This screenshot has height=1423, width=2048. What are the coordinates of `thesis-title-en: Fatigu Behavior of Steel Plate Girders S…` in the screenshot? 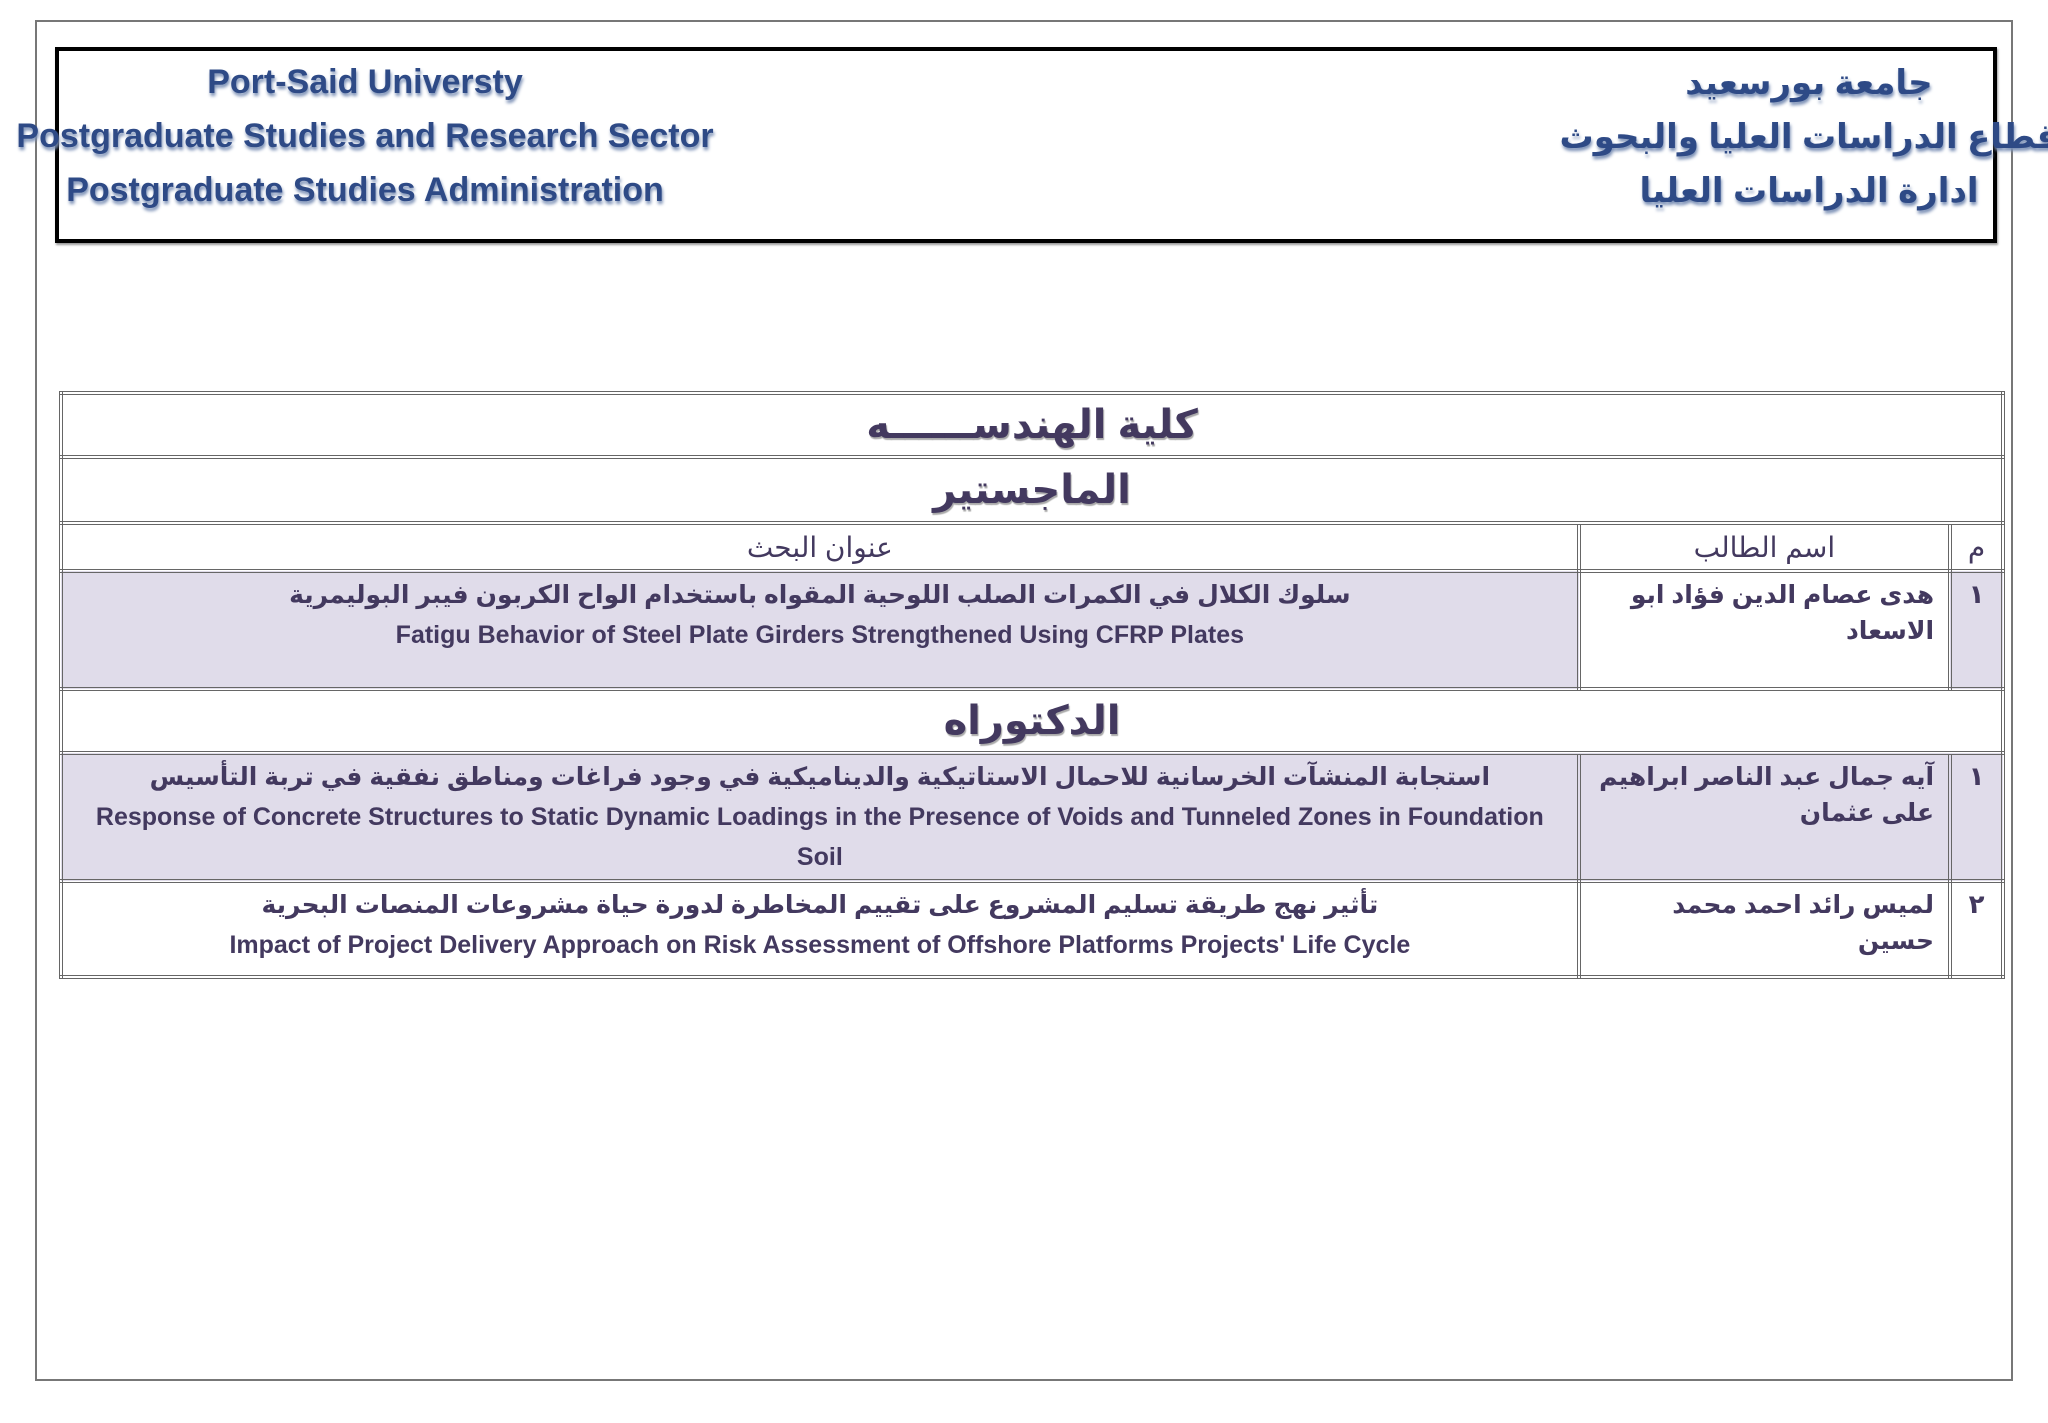 It's located at (820, 635).